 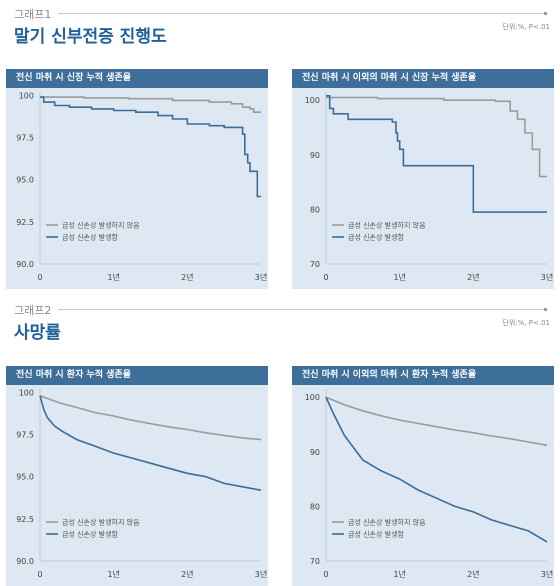 What do you see at coordinates (389, 375) in the screenshot?
I see `chart-title: 전신 마취 시 이외의 마취 시 환자 누적 생존율` at bounding box center [389, 375].